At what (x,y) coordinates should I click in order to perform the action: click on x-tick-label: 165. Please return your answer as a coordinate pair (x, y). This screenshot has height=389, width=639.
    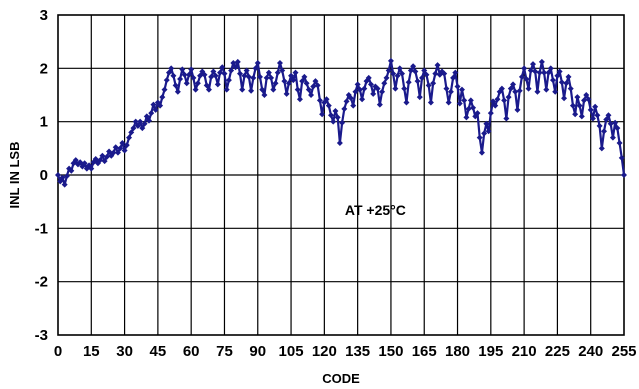
    Looking at the image, I should click on (424, 351).